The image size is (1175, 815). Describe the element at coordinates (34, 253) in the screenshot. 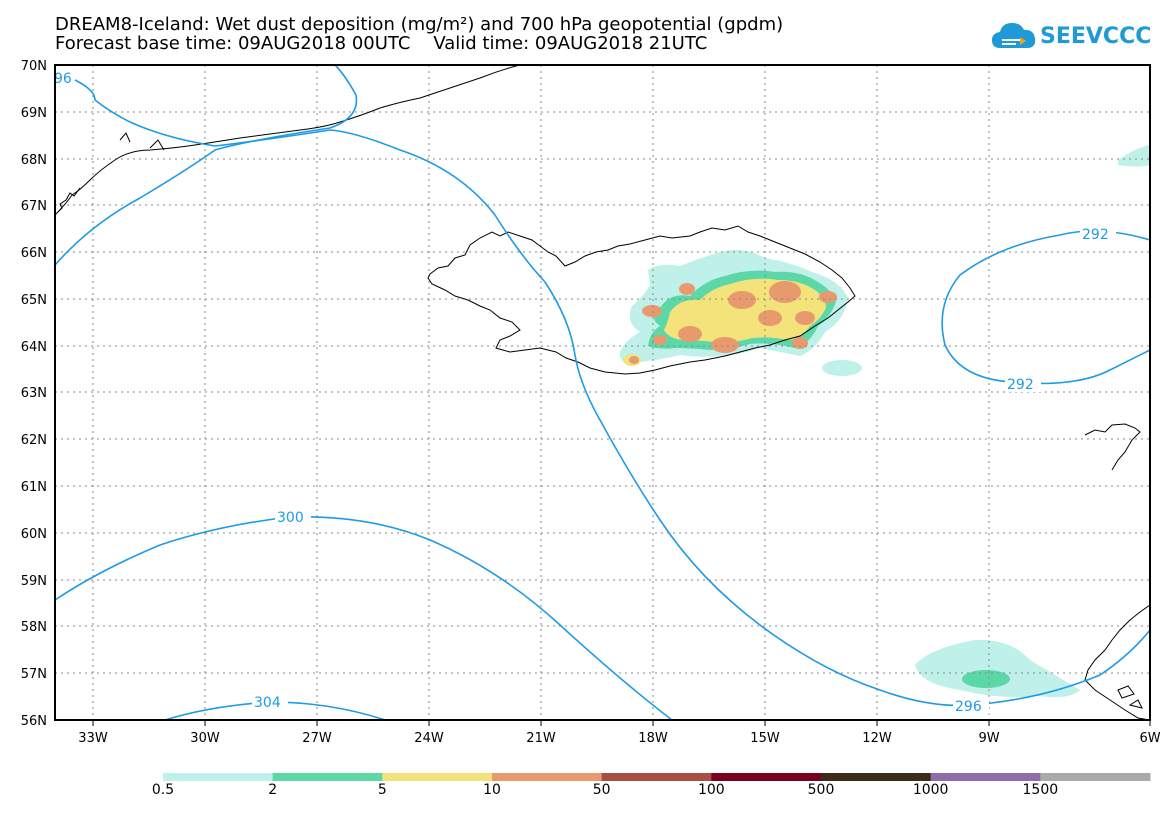

I see `lat-label: 66N` at that location.